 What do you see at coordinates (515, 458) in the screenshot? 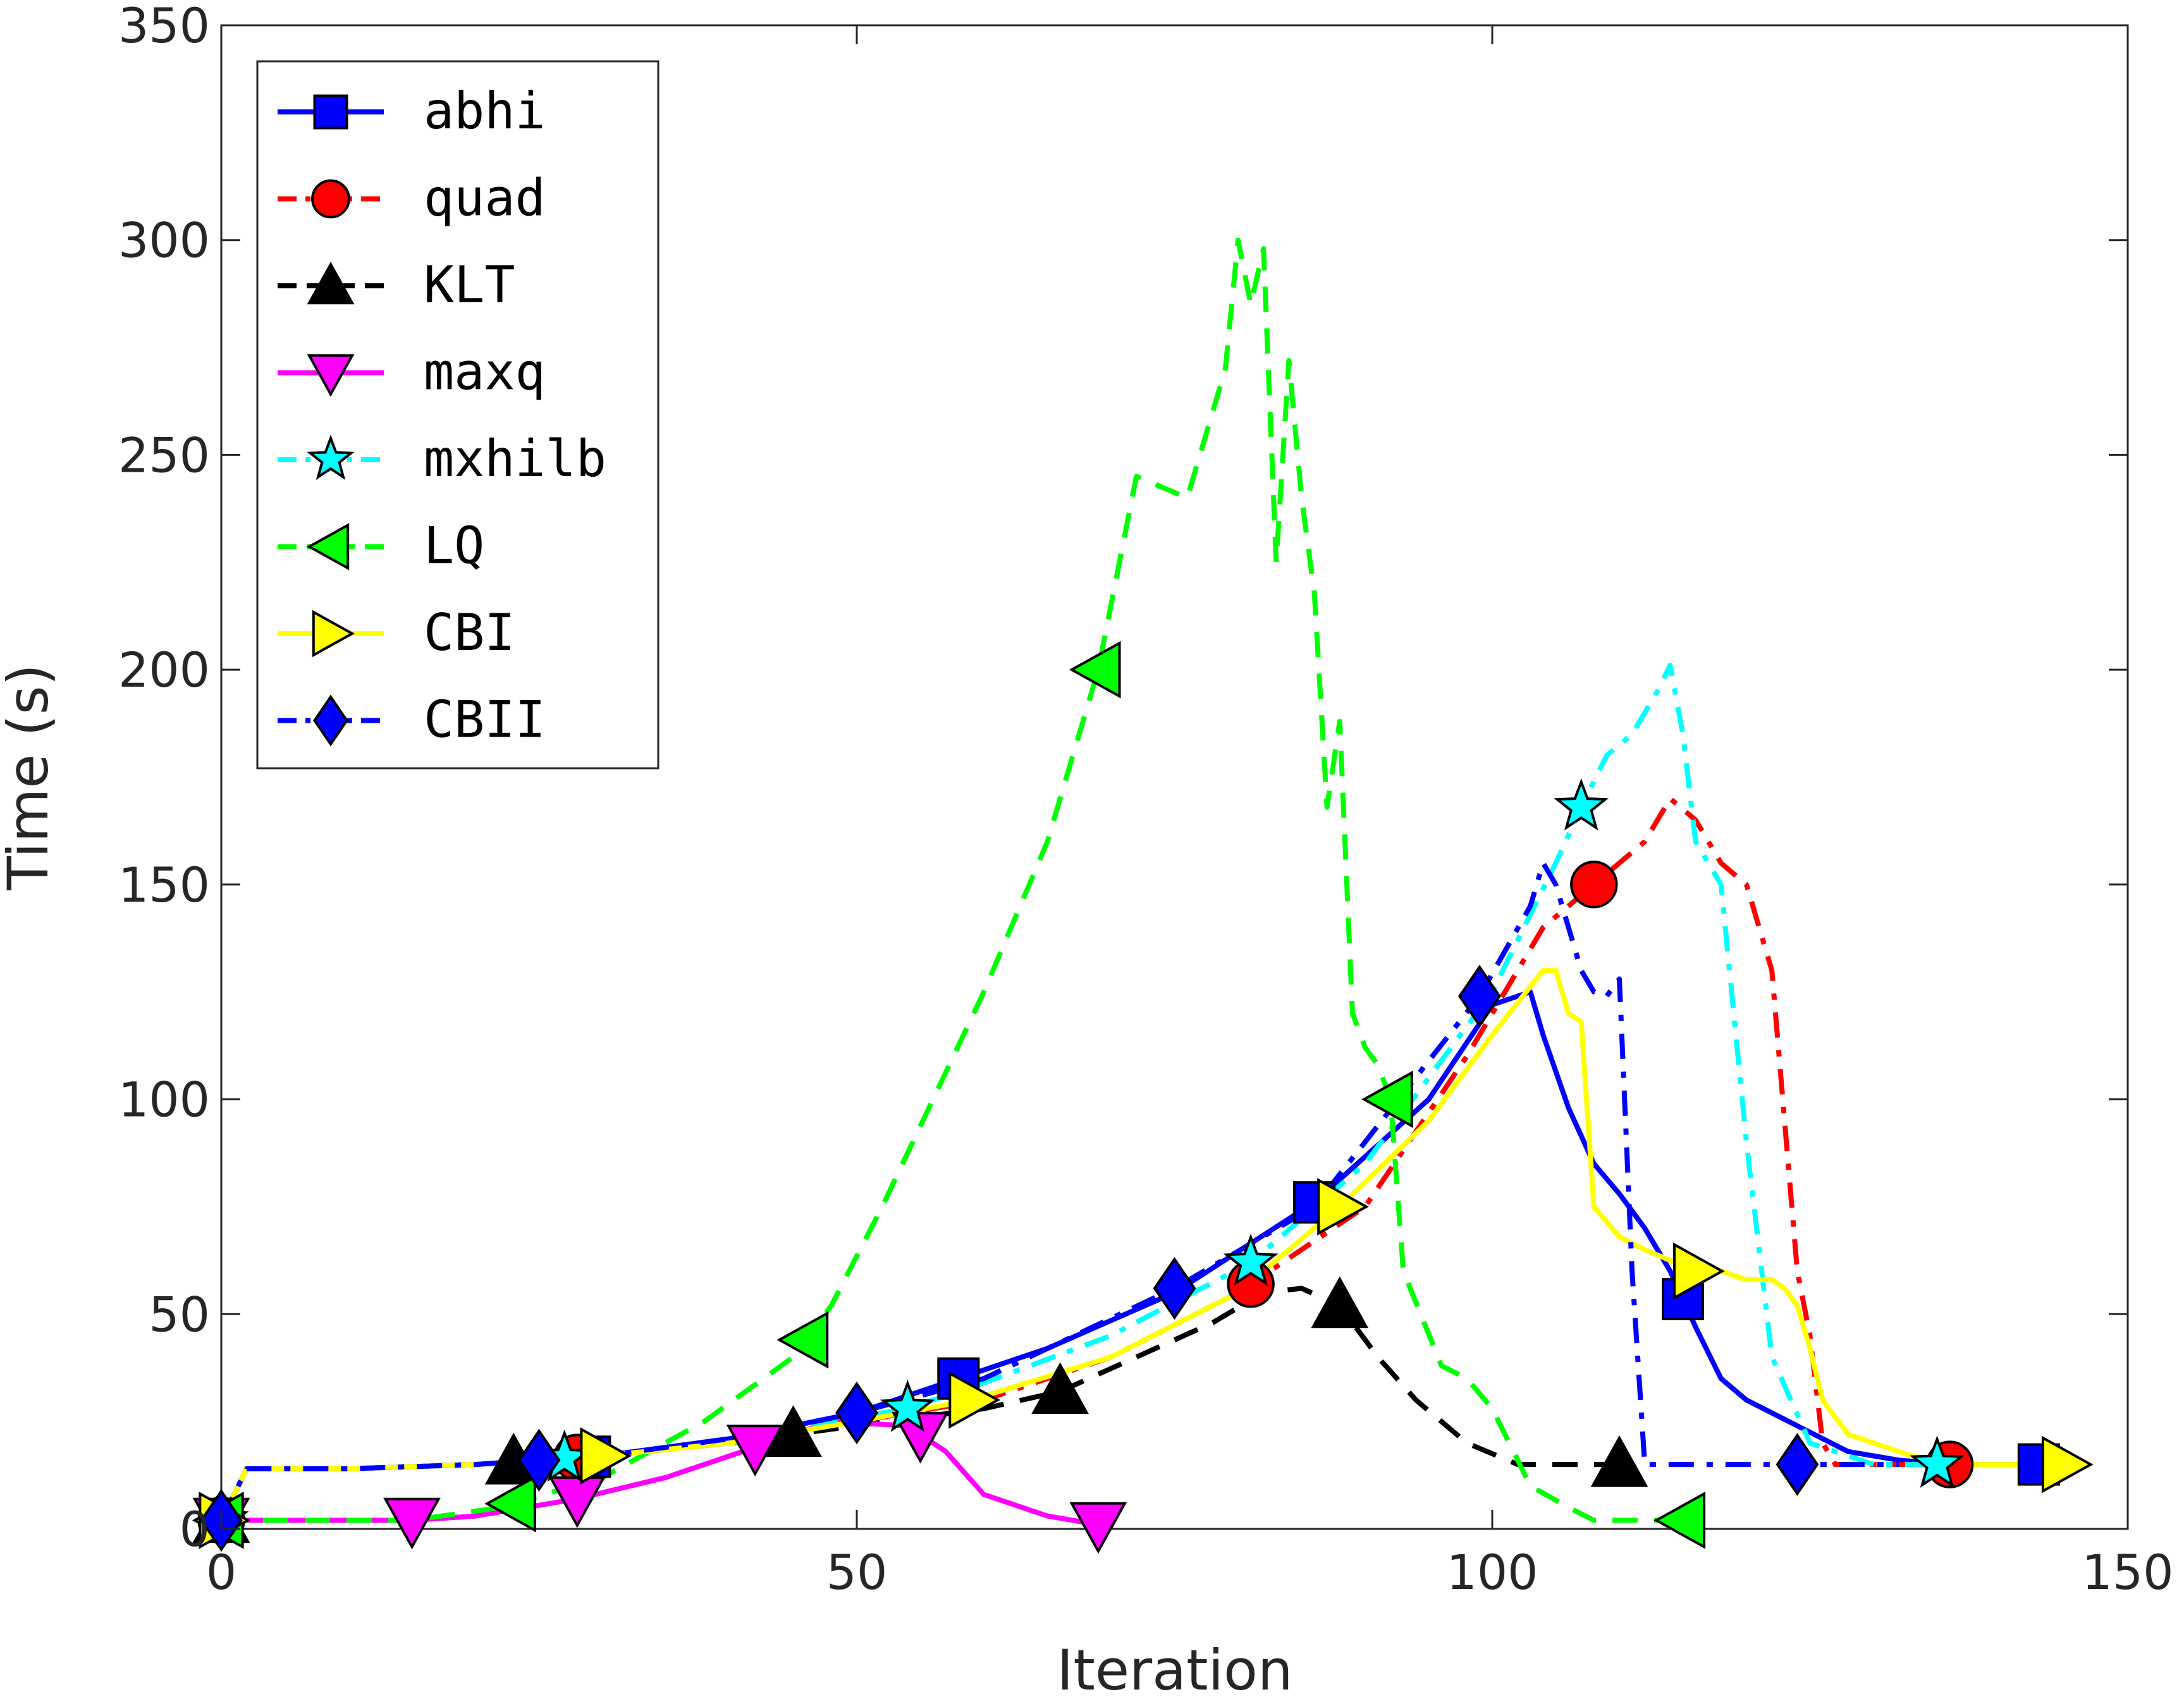
I see `legend-label: mxhilb` at bounding box center [515, 458].